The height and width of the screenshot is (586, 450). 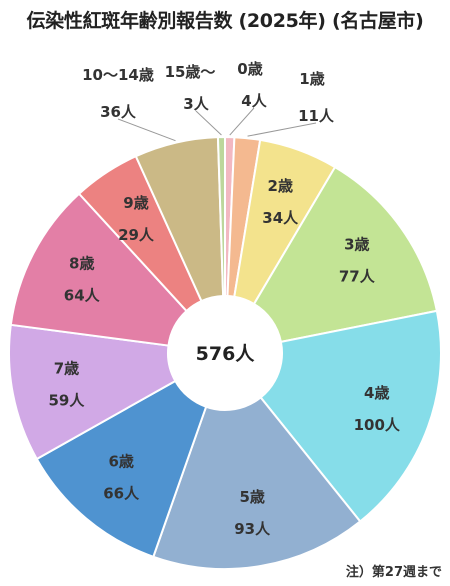 I want to click on slice-value-label: 4人, so click(x=254, y=101).